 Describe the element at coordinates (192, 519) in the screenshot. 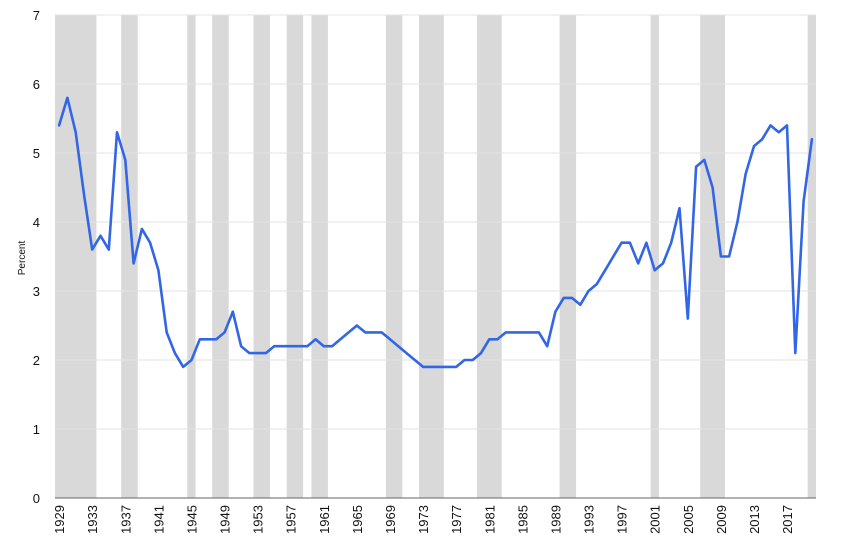

I see `x-tick-label: 1945` at that location.